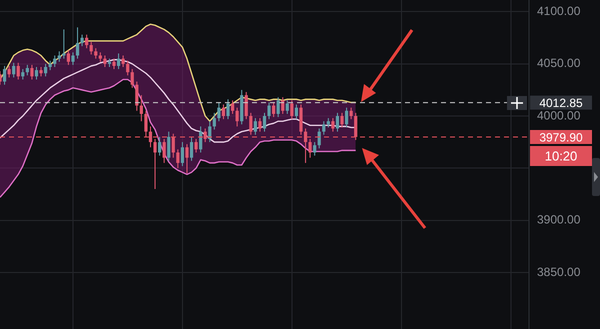 This screenshot has width=600, height=329. I want to click on y-tick-label: 4000.00, so click(559, 115).